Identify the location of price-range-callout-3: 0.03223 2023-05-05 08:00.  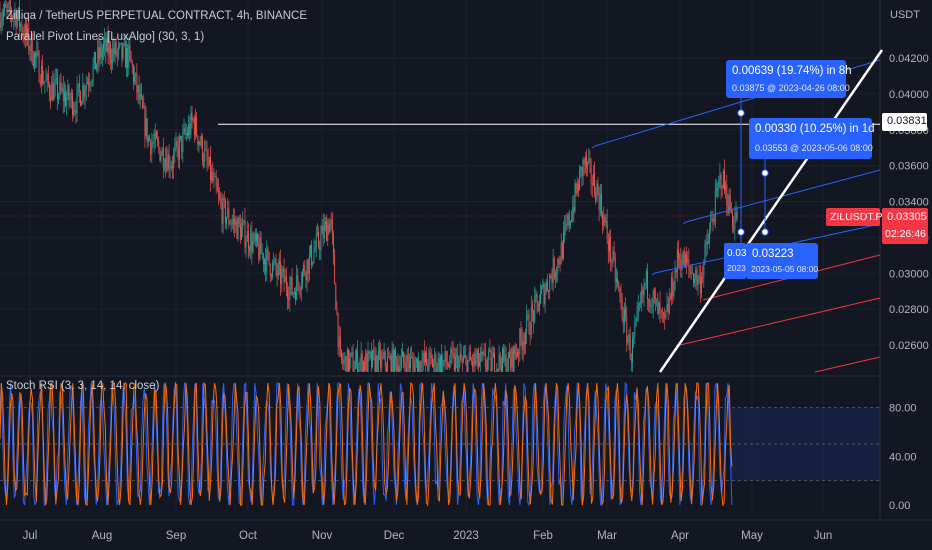
(782, 261).